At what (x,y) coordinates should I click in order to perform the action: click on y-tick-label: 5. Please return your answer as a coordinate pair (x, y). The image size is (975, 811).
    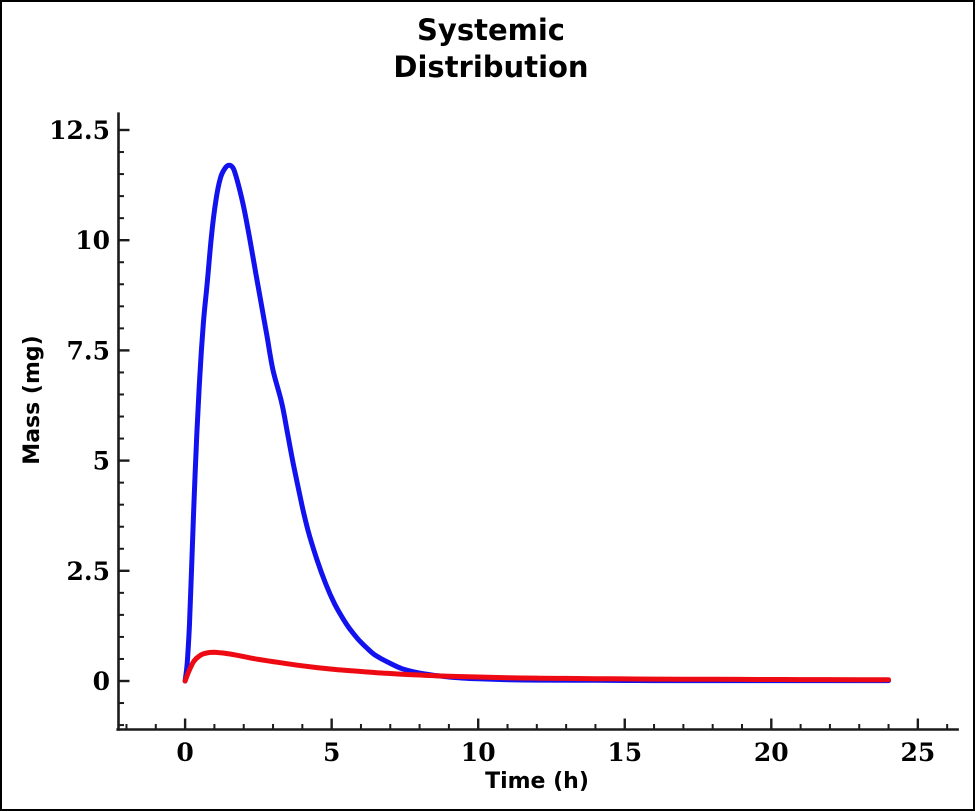
    Looking at the image, I should click on (101, 461).